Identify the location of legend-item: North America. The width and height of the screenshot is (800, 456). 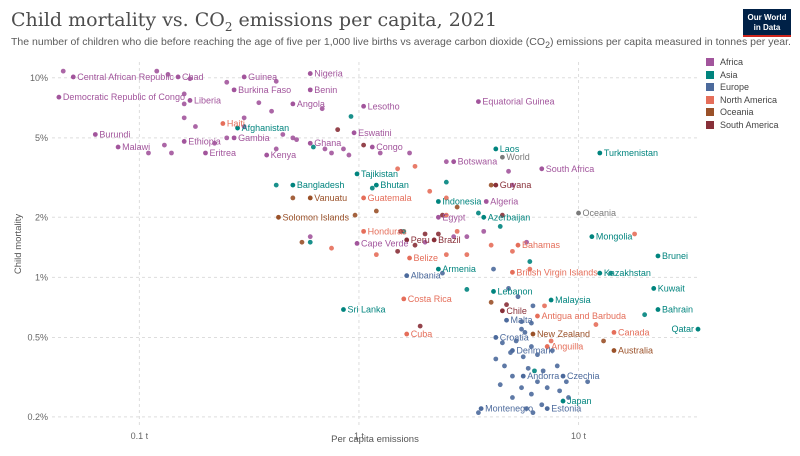
(742, 100).